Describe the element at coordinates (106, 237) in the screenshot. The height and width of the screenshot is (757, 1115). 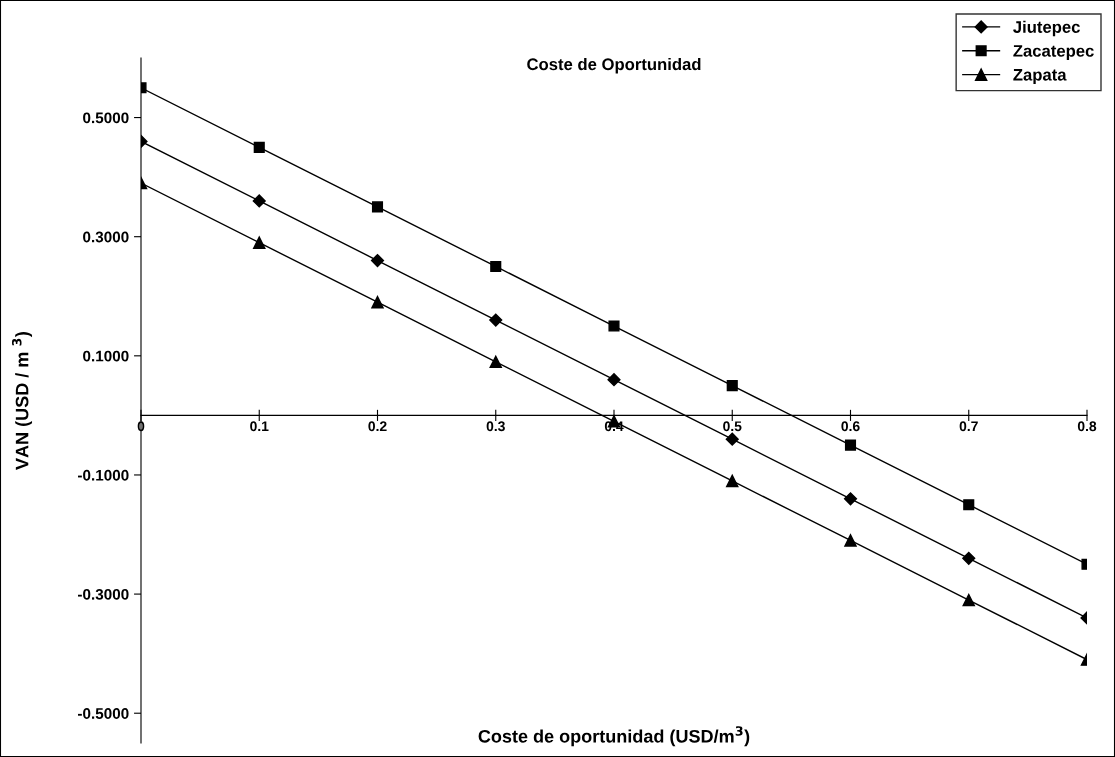
I see `y-tick-label: 0.3000` at that location.